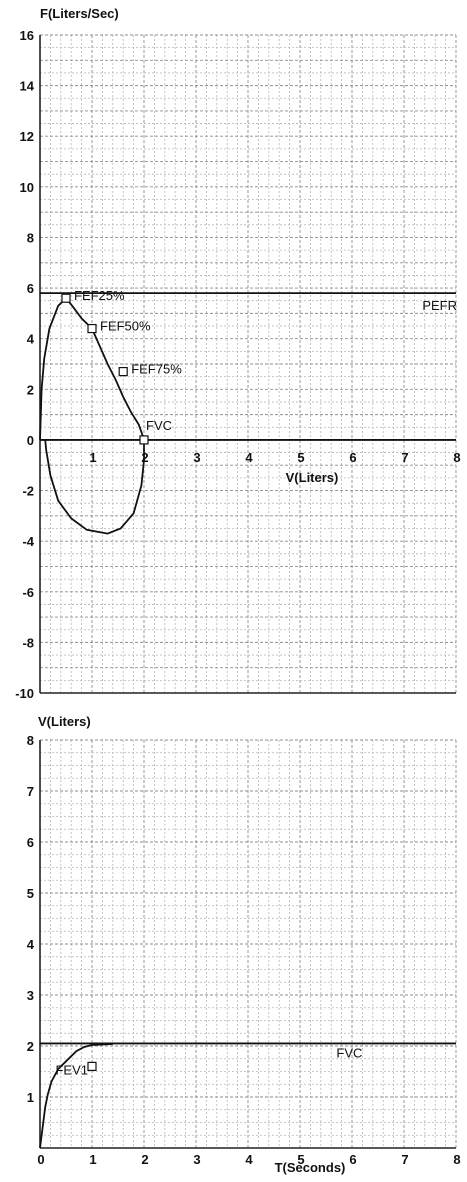 The image size is (467, 1182). What do you see at coordinates (30, 1097) in the screenshot?
I see `y-tick-label: 1` at bounding box center [30, 1097].